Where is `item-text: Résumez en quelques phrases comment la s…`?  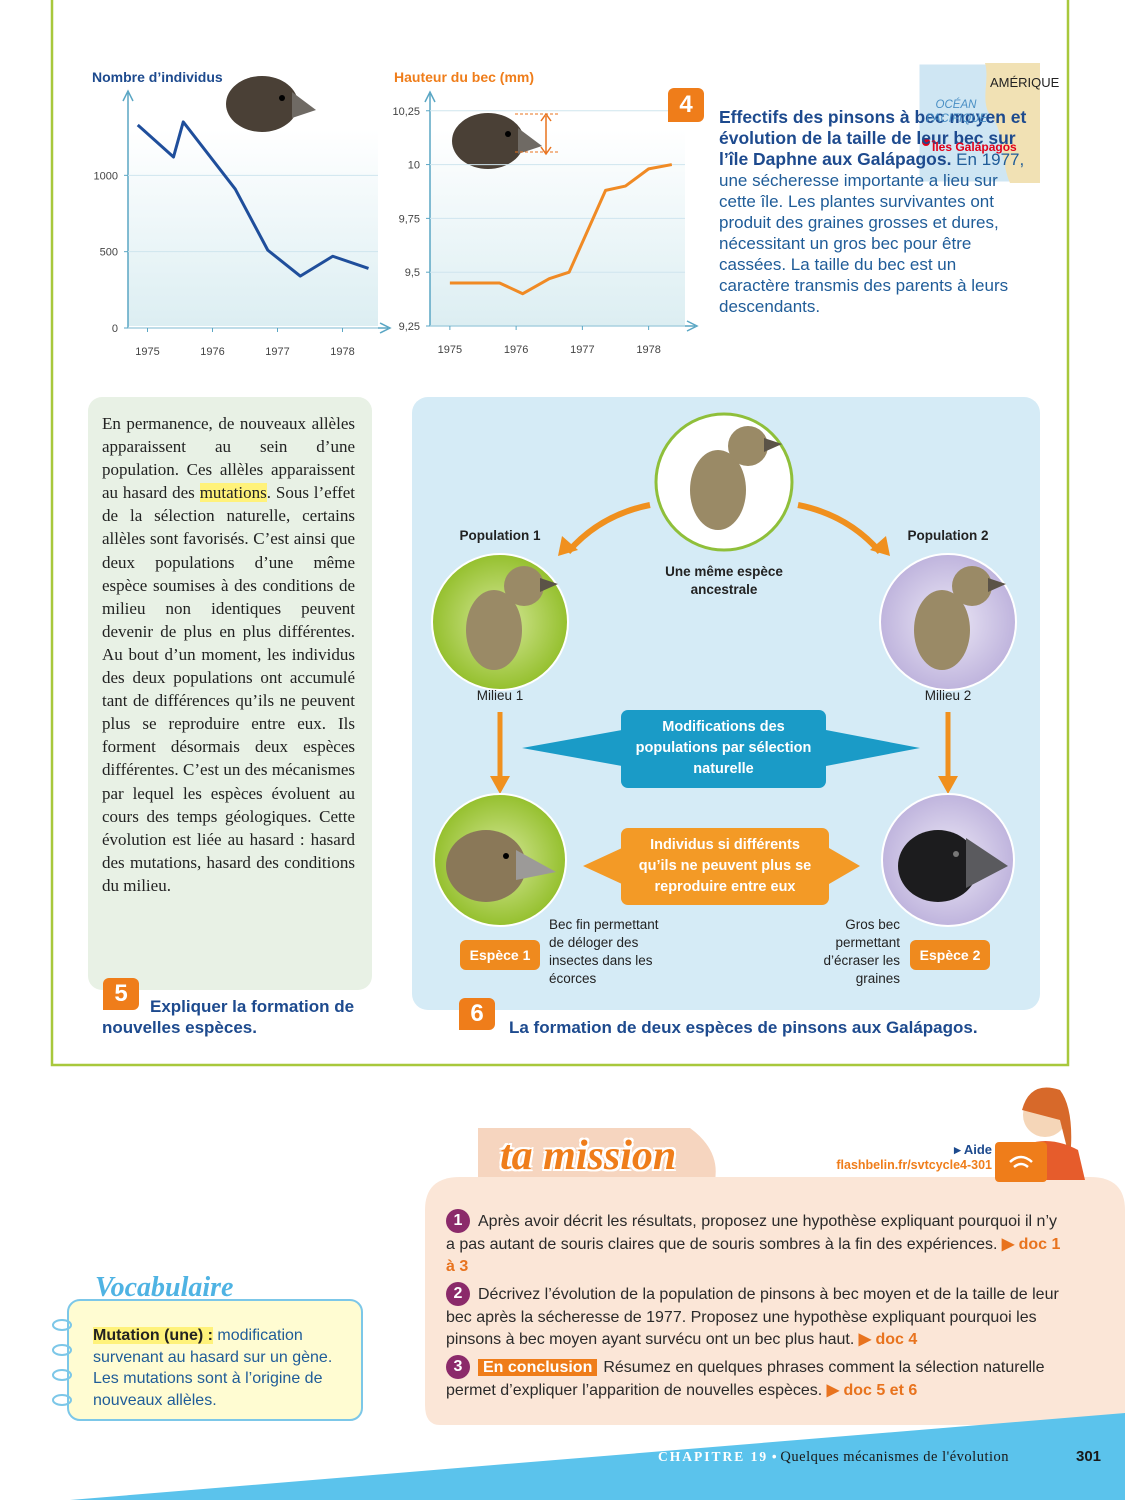
item-text: Résumez en quelques phrases comment la s… is located at coordinates (745, 1379).